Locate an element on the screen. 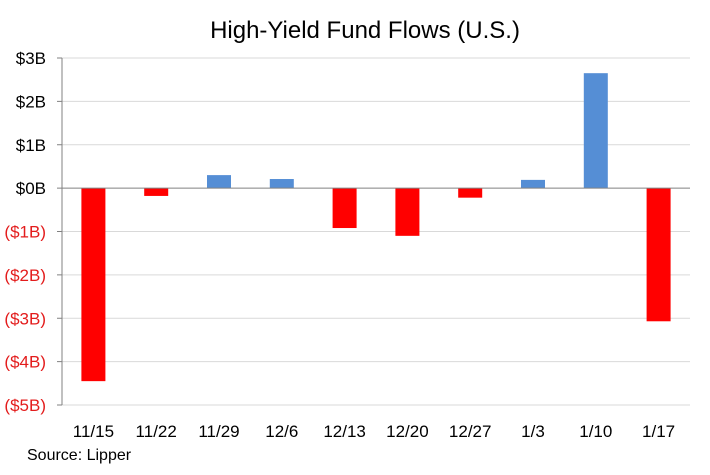  x-tick-label: 1/10 is located at coordinates (595, 431).